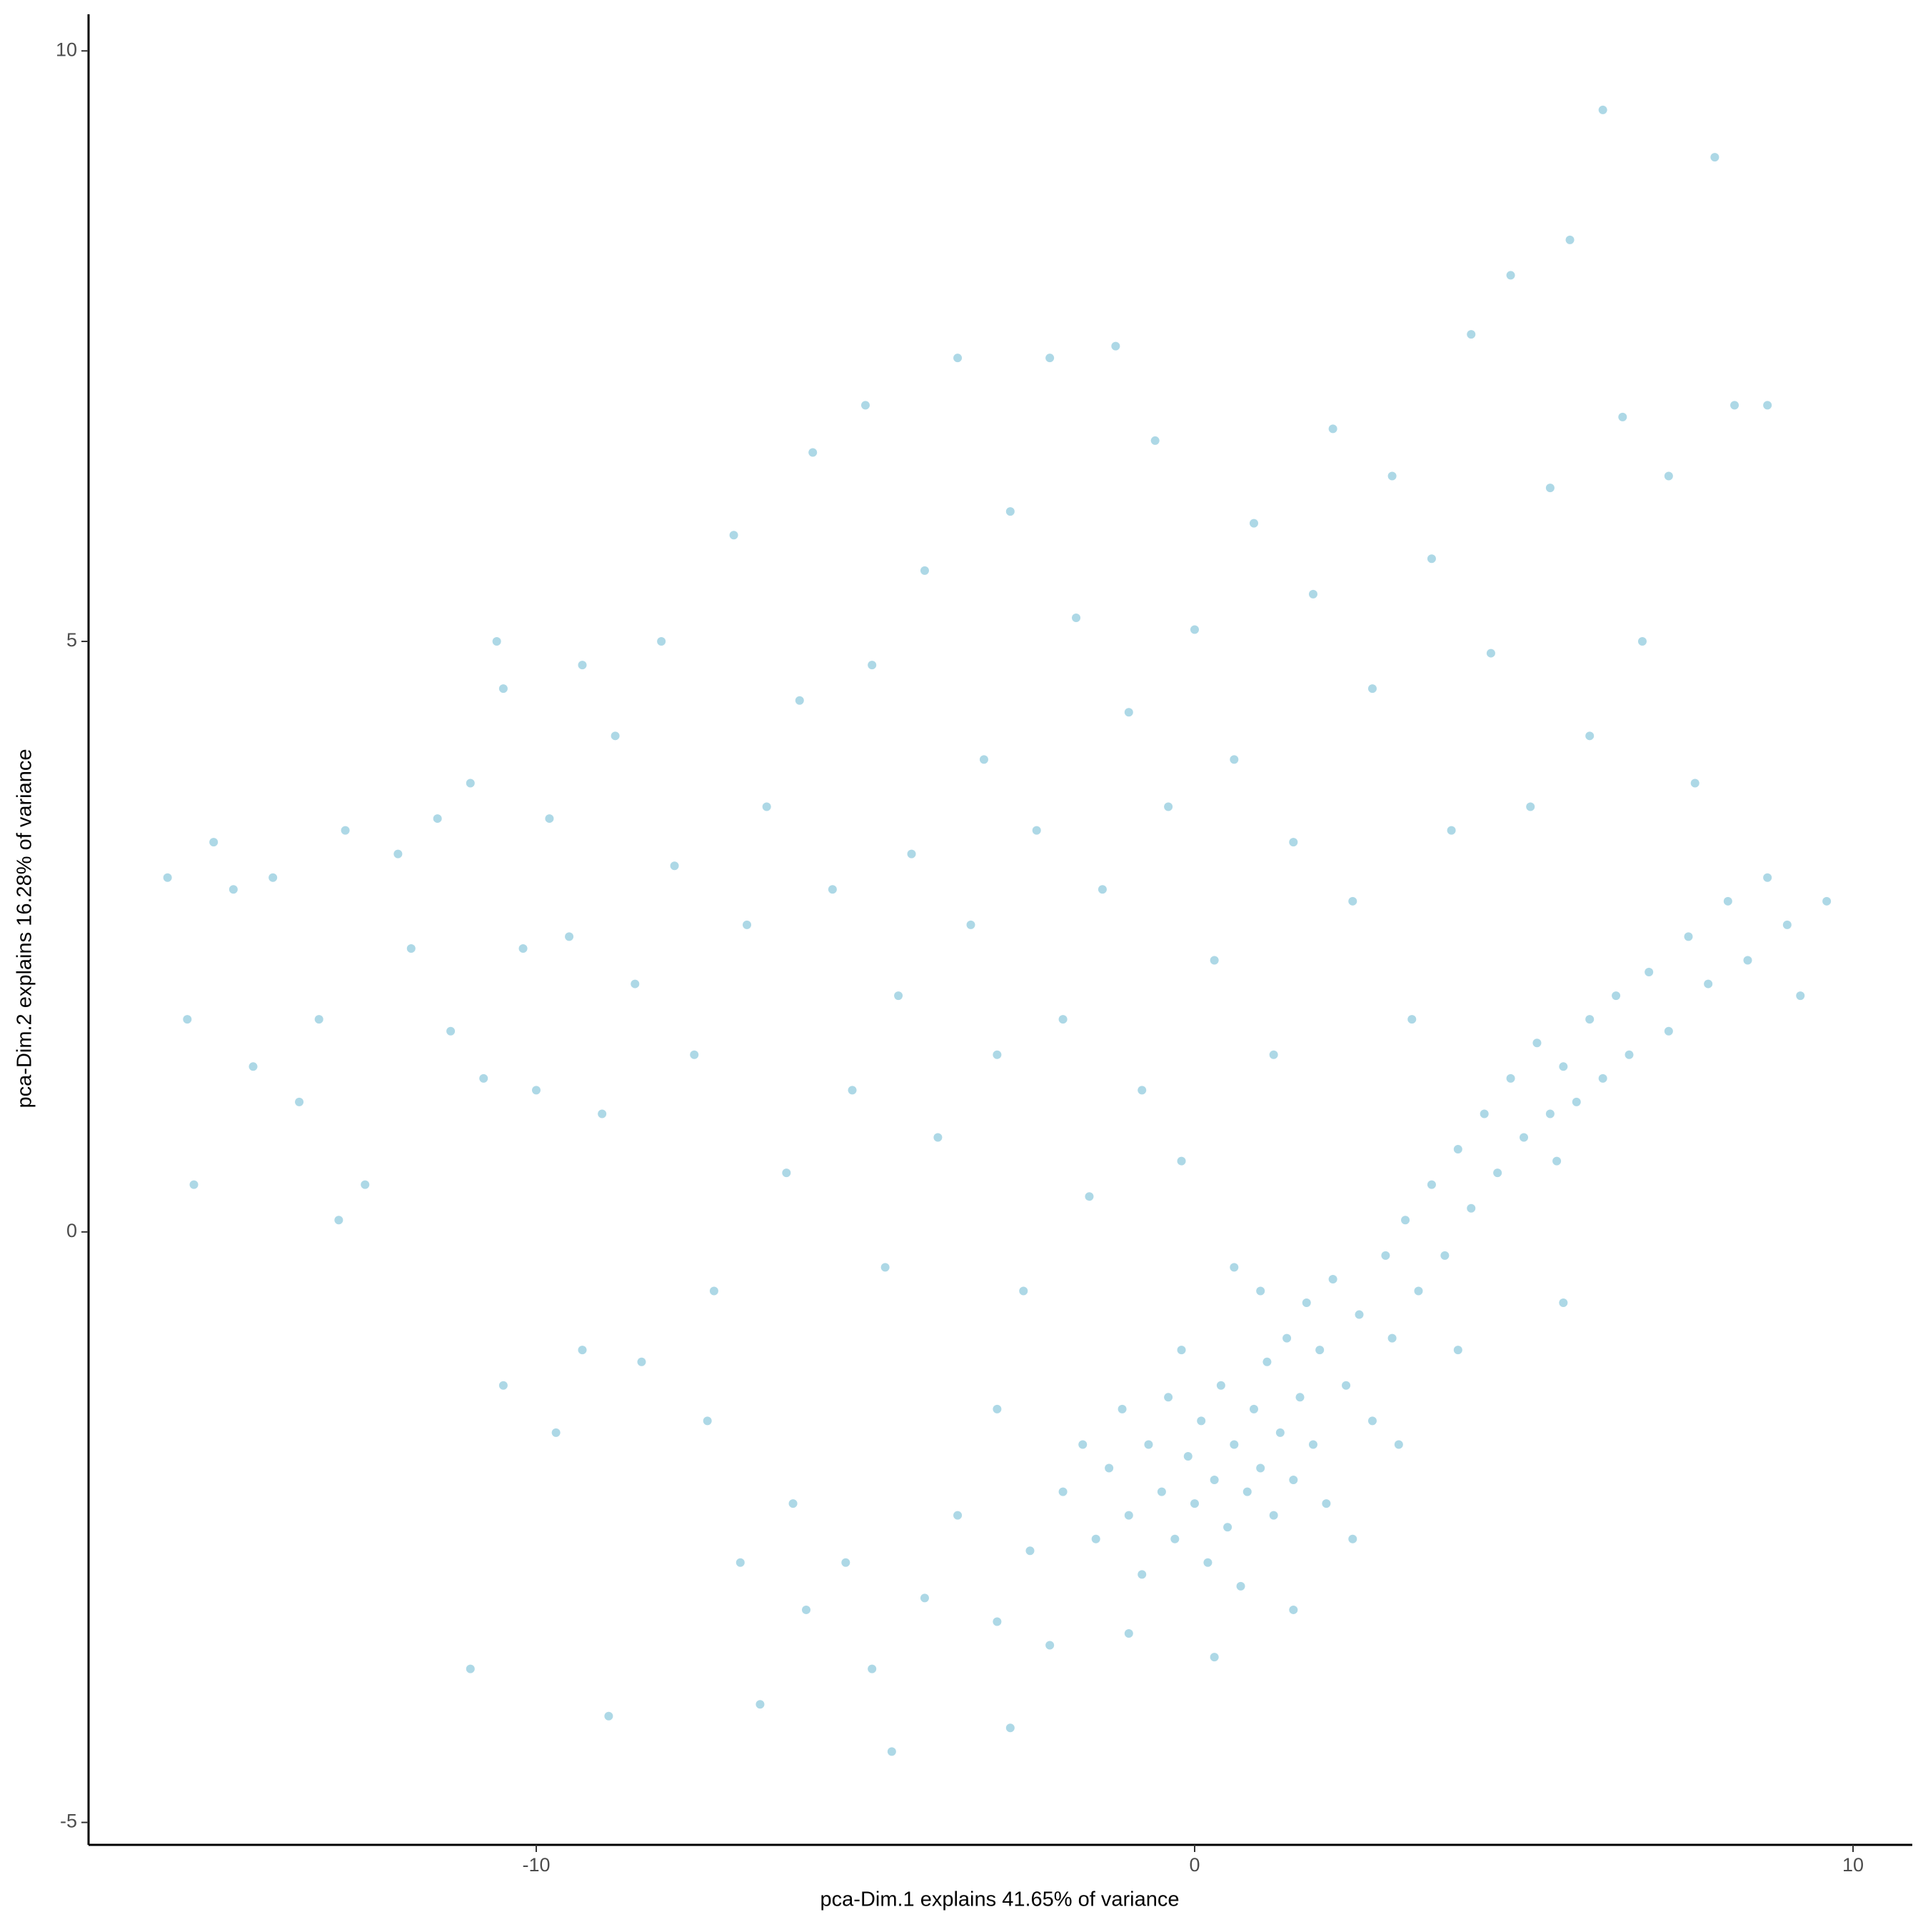  I want to click on y-axis-title: pca-Dim.2 explains 16.28% of variance, so click(25, 928).